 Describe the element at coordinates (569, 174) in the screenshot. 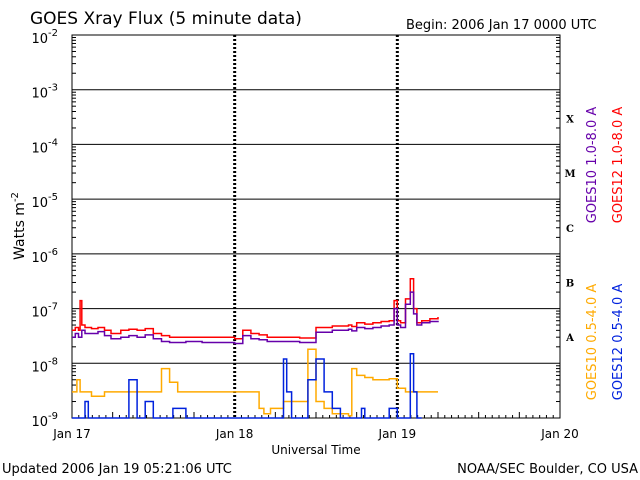

I see `flare-class-label: M` at that location.